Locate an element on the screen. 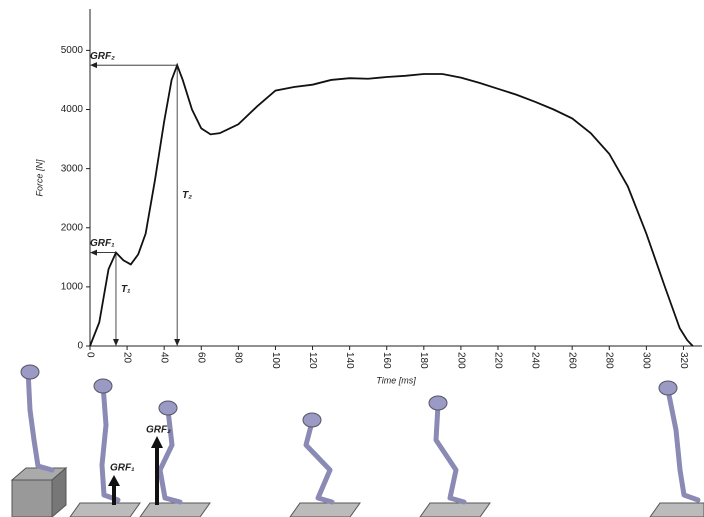 This screenshot has height=517, width=704. y-axis-label: Force [N] is located at coordinates (39, 178).